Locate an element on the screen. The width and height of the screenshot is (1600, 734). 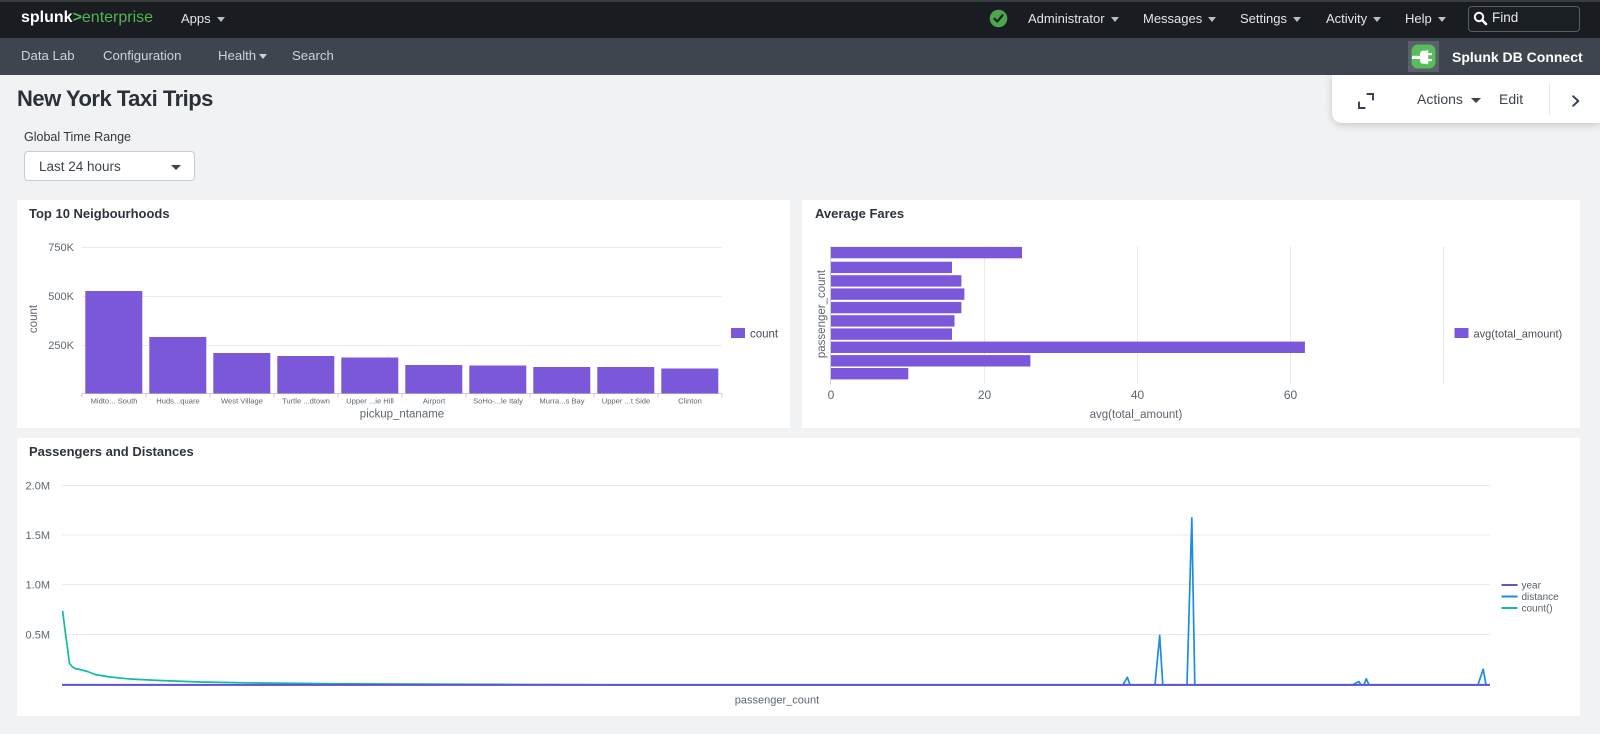
svg-text: Upper ...ie Hill is located at coordinates (370, 401).